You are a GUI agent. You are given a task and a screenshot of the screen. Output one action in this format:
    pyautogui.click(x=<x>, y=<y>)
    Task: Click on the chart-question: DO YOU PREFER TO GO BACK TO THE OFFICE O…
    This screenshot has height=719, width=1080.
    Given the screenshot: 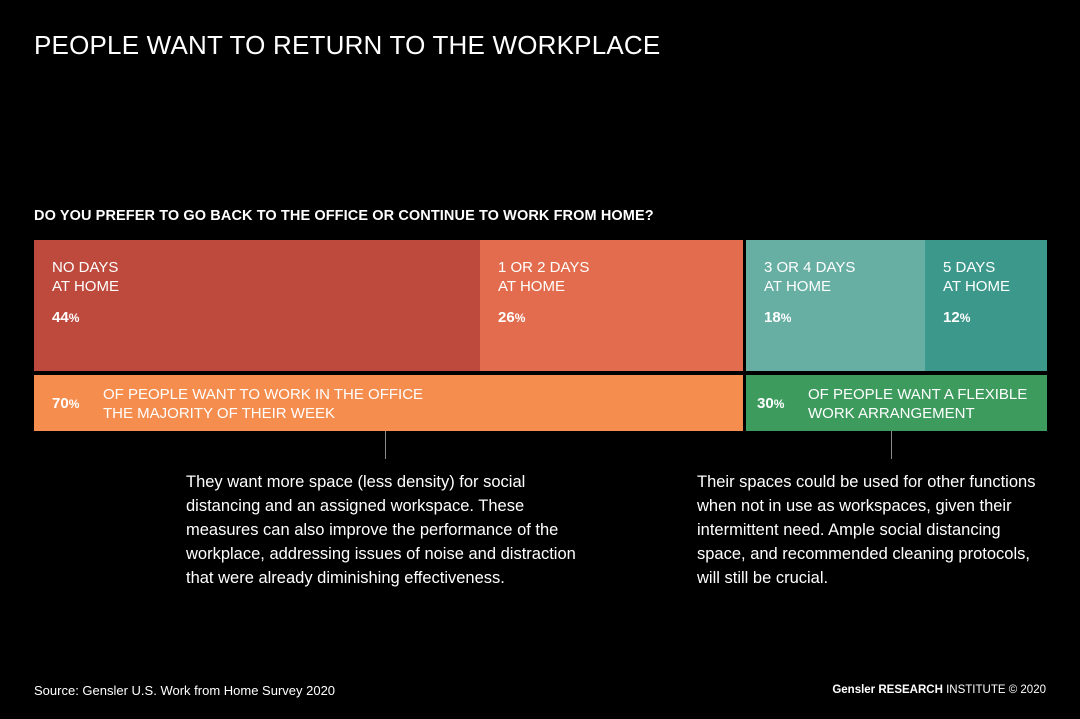 What is the action you would take?
    pyautogui.click(x=344, y=216)
    